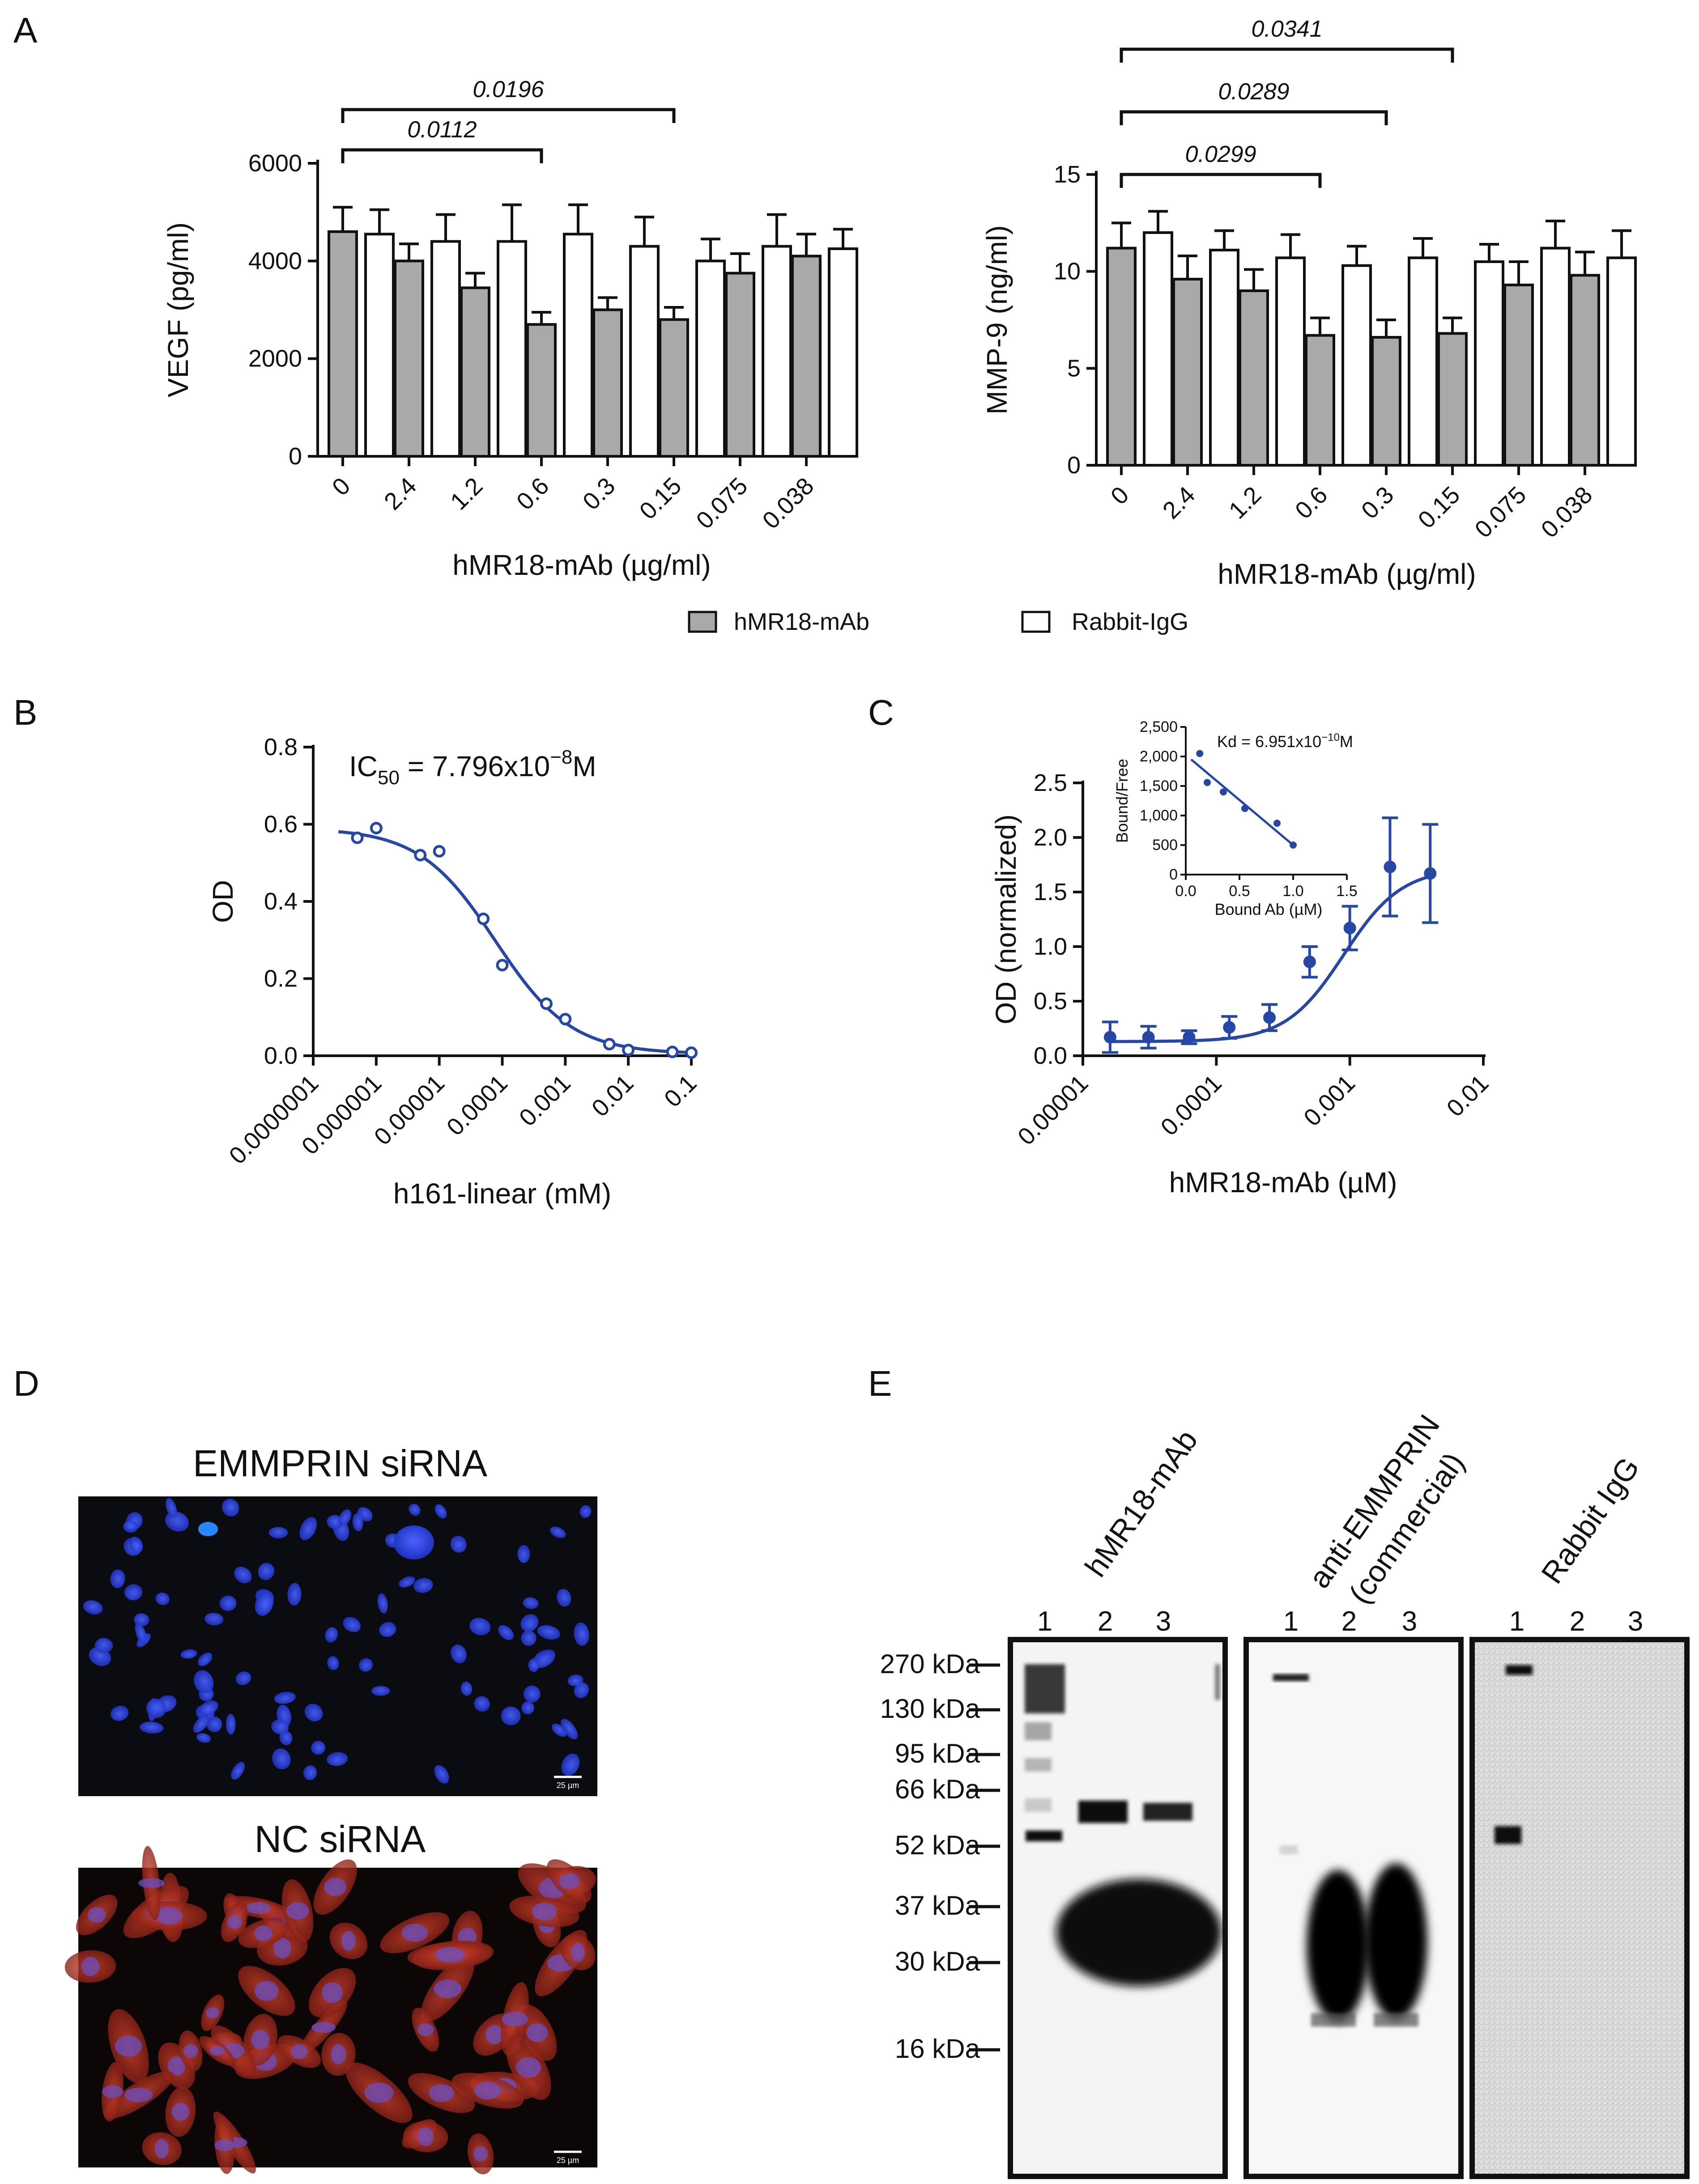 This screenshot has height=2184, width=1699. Describe the element at coordinates (330, 2010) in the screenshot. I see `nc-sirna-cells` at that location.